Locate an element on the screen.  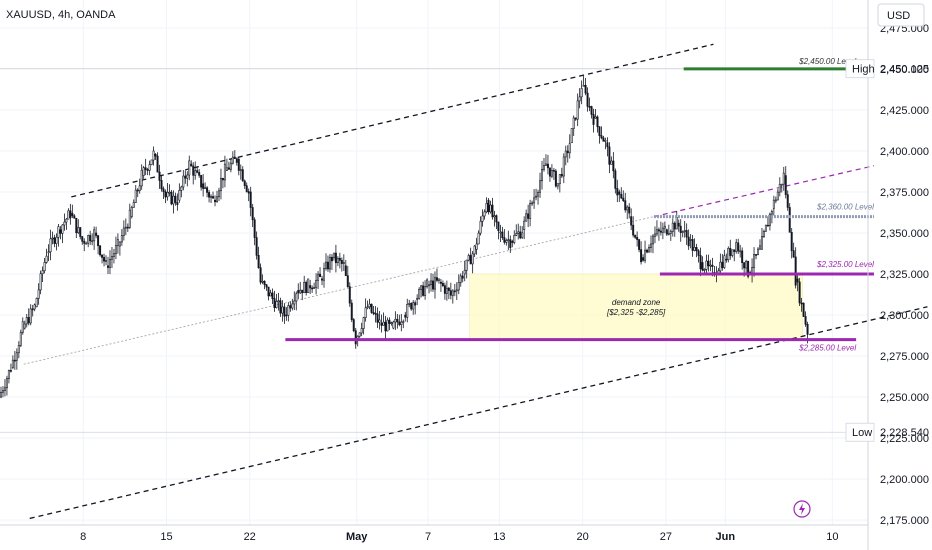
lightning-icon-bolt is located at coordinates (802, 509).